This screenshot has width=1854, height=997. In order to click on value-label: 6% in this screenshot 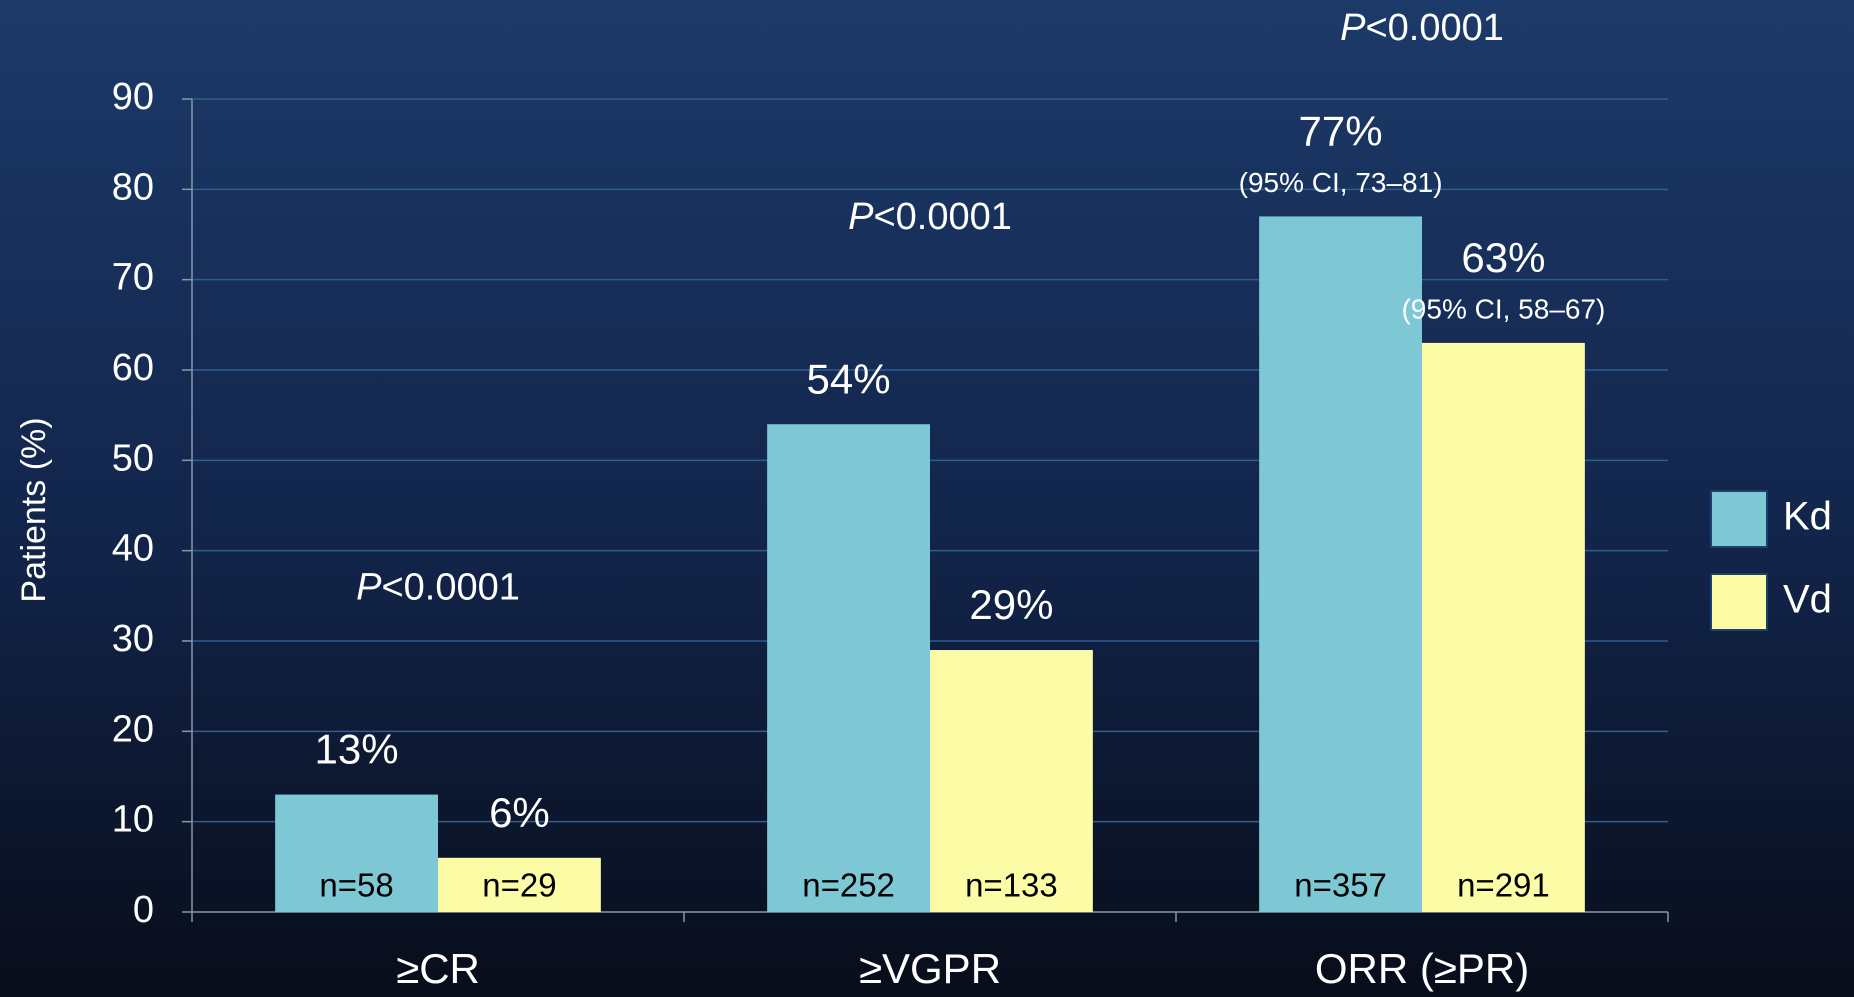, I will do `click(519, 812)`.